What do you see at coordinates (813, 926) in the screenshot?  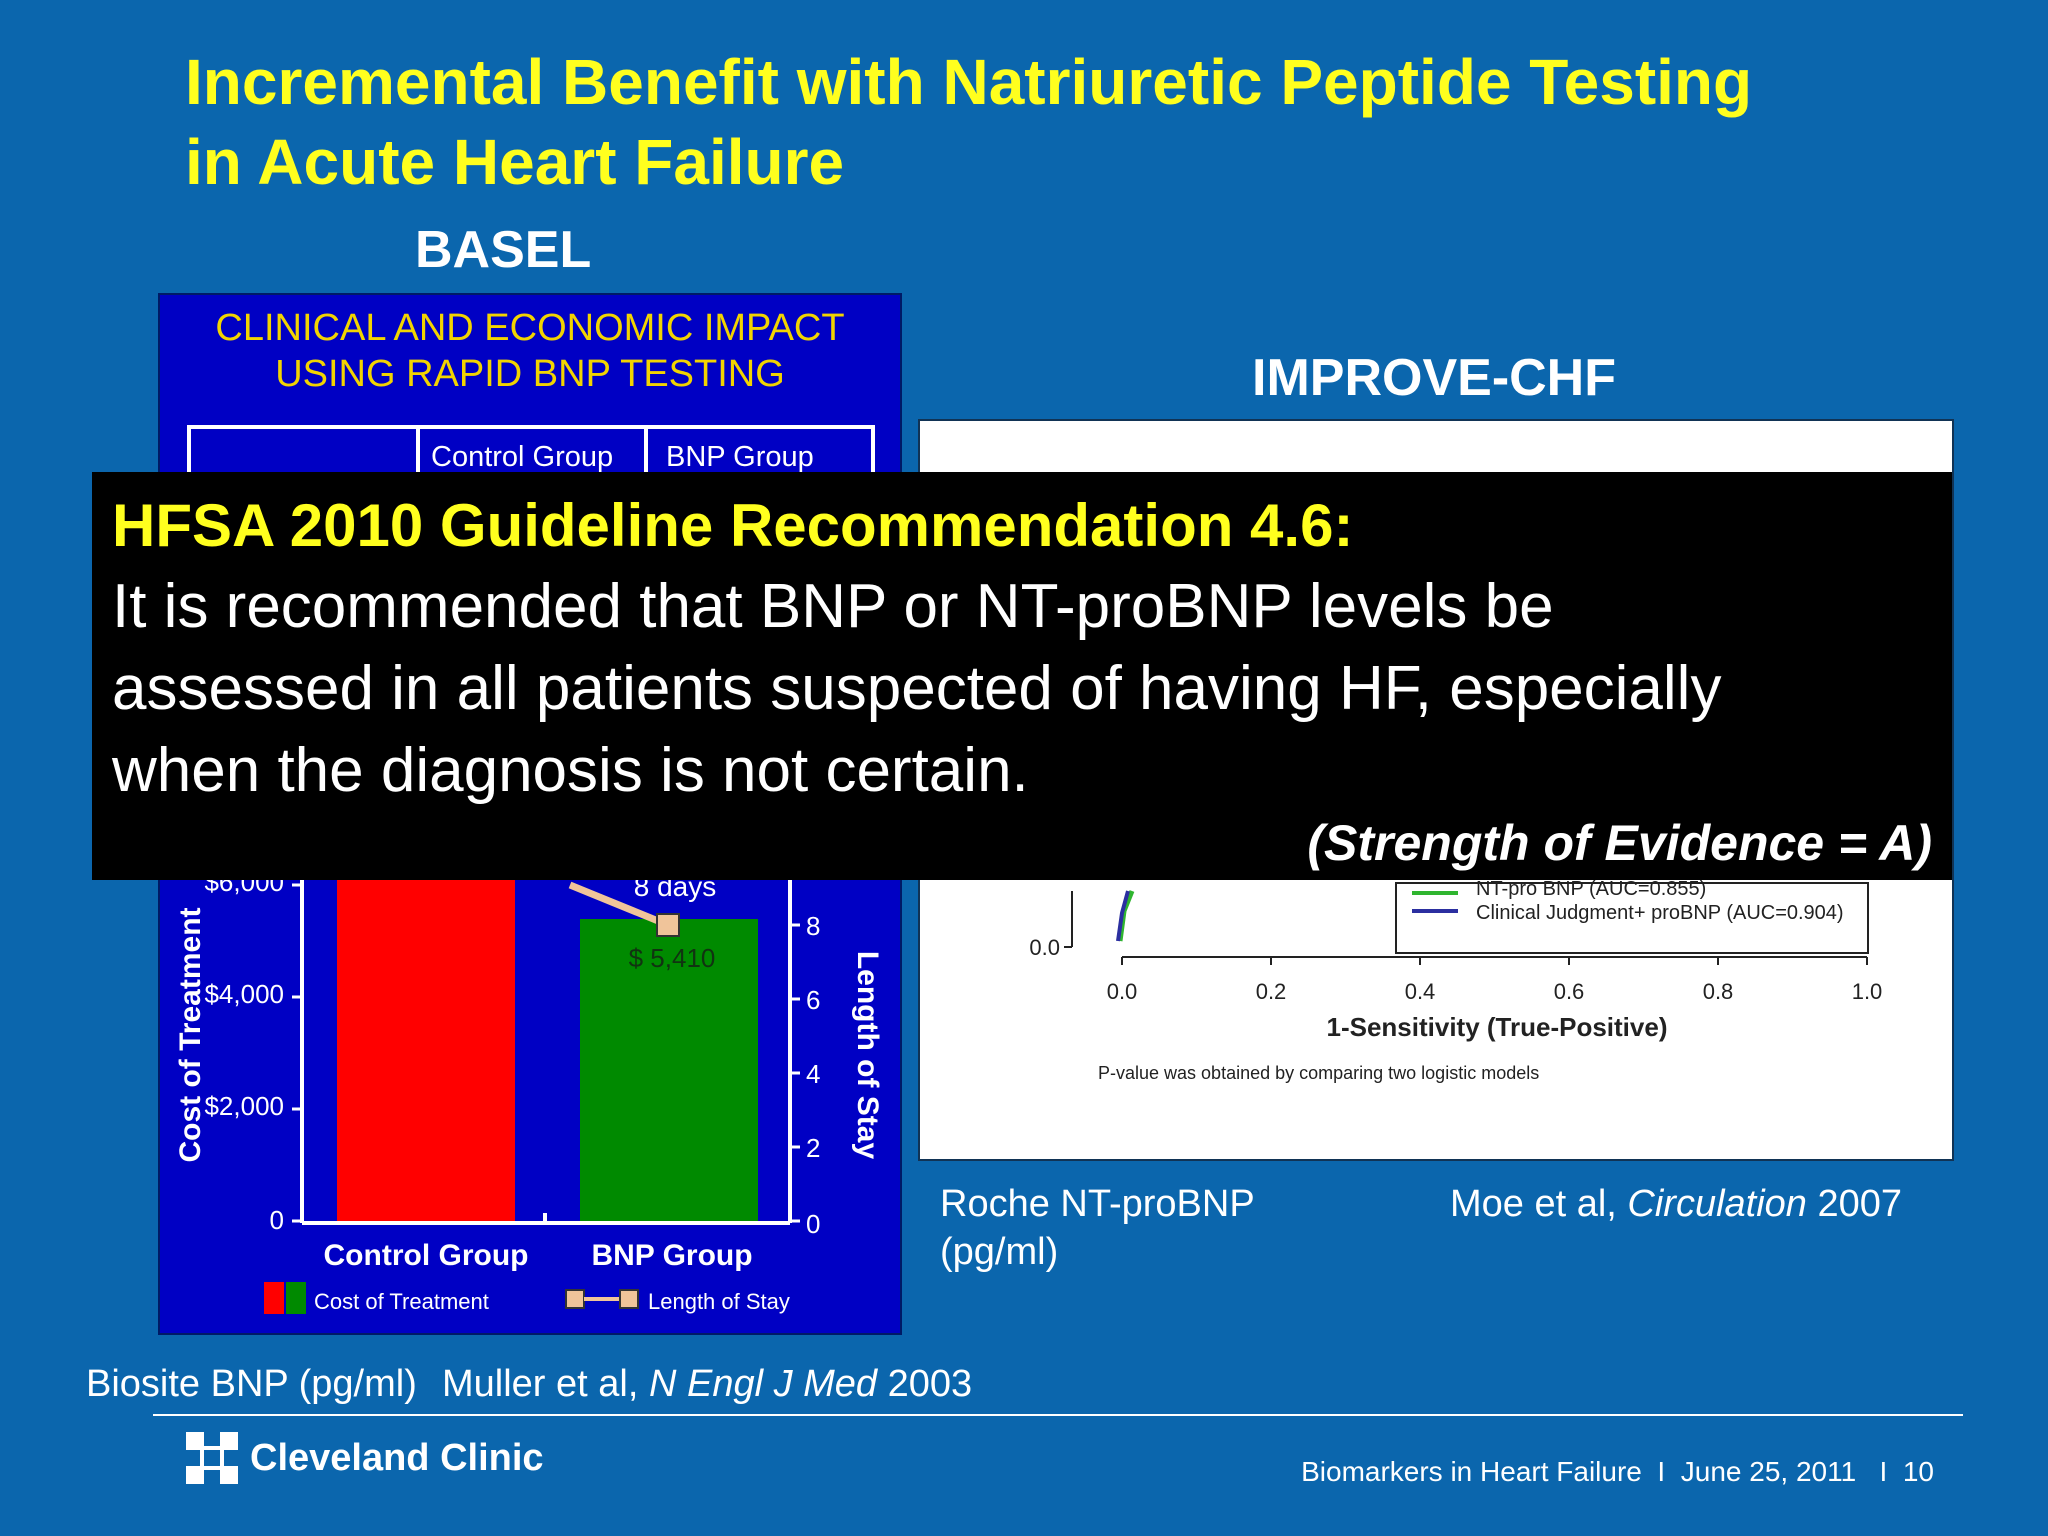 I see `right-tick-label: 8` at bounding box center [813, 926].